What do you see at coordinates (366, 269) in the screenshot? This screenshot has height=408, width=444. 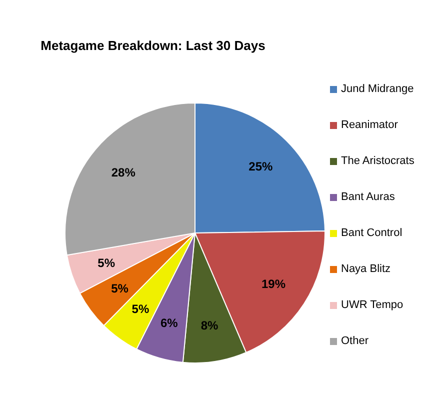 I see `legend-label: Naya Blitz` at bounding box center [366, 269].